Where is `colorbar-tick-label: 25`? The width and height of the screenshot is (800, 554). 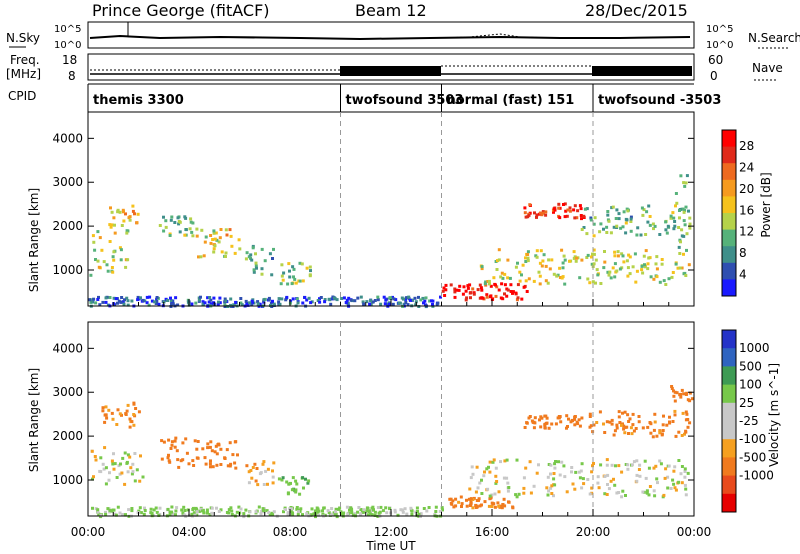
colorbar-tick-label: 25 is located at coordinates (746, 403).